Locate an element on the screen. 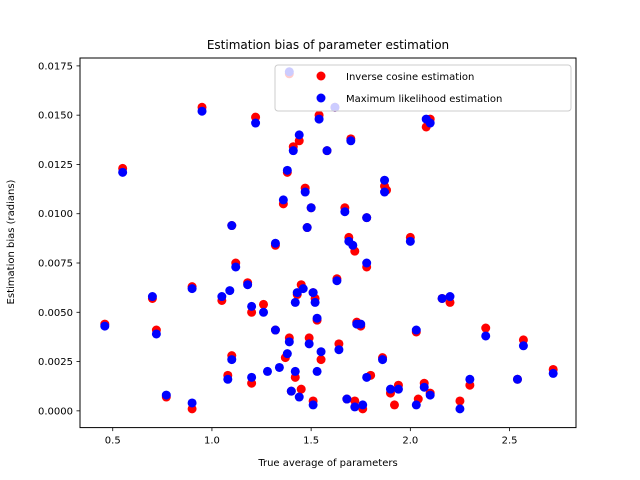  y-tick-label: 0.0075 is located at coordinates (55, 264).